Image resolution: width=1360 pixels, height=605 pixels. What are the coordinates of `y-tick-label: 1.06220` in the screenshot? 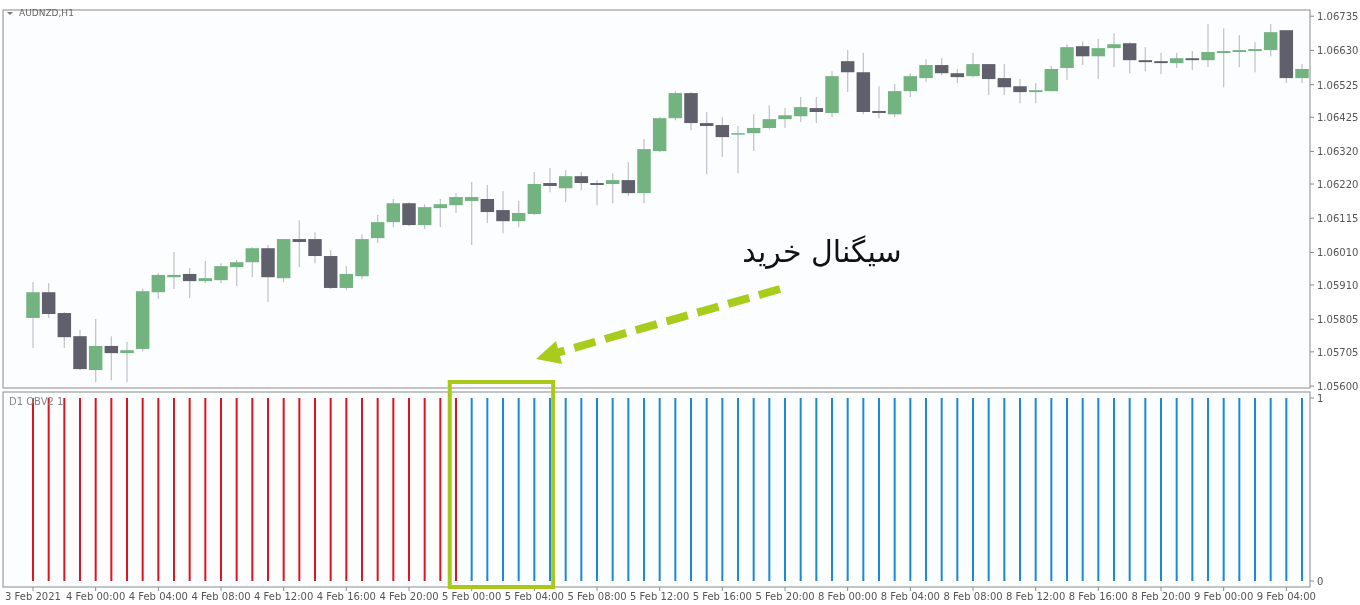 It's located at (1338, 185).